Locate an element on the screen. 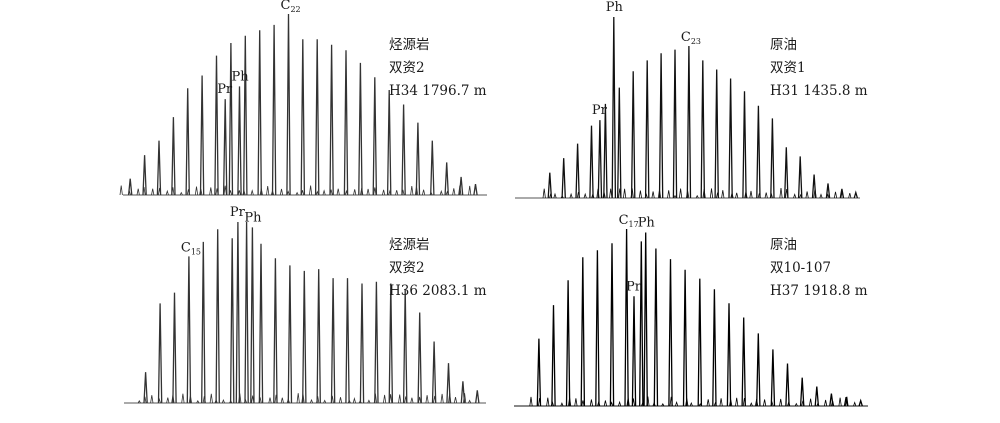 The width and height of the screenshot is (1000, 423). peak-label: Pr is located at coordinates (225, 89).